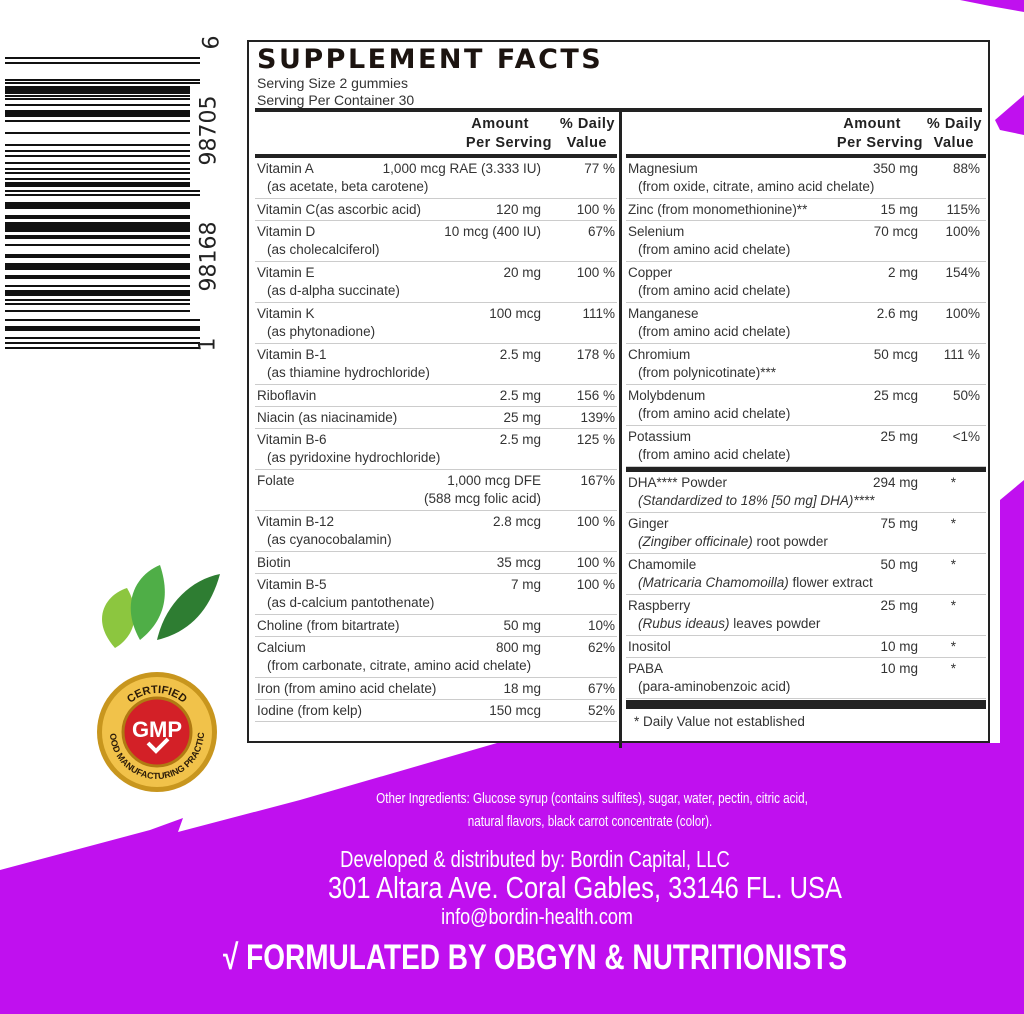 The image size is (1024, 1014). I want to click on nutrient-source-text: root powder, so click(790, 541).